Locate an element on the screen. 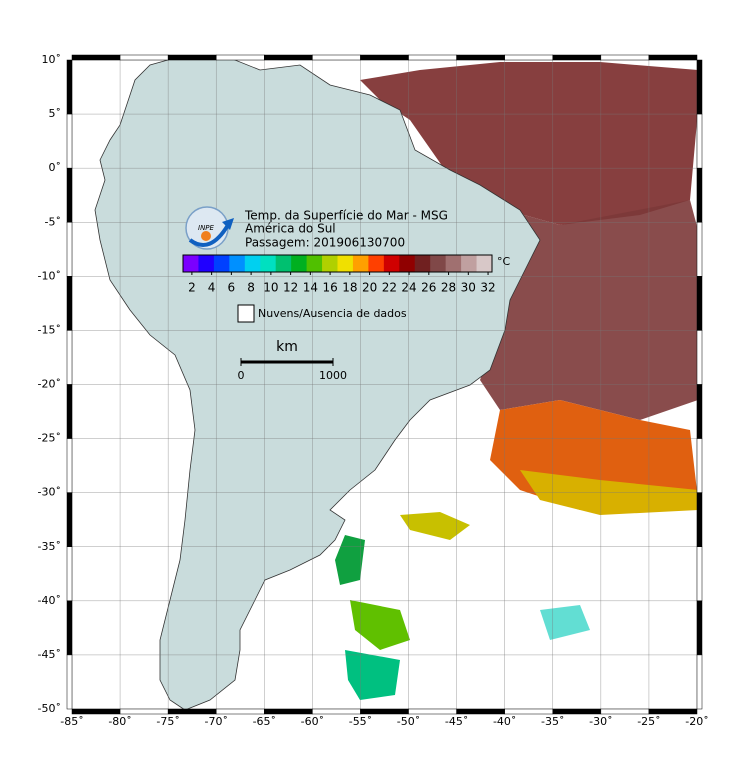 Image resolution: width=741 pixels, height=781 pixels. lon-tick-label: -40˚ is located at coordinates (504, 721).